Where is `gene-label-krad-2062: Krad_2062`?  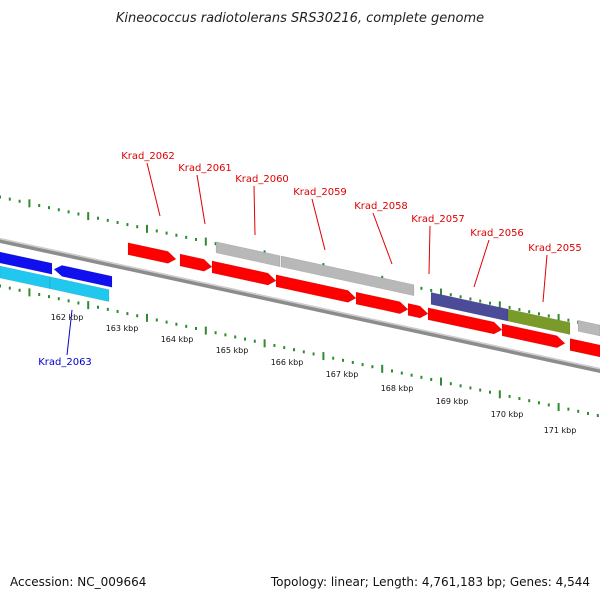 gene-label-krad-2062: Krad_2062 is located at coordinates (148, 156).